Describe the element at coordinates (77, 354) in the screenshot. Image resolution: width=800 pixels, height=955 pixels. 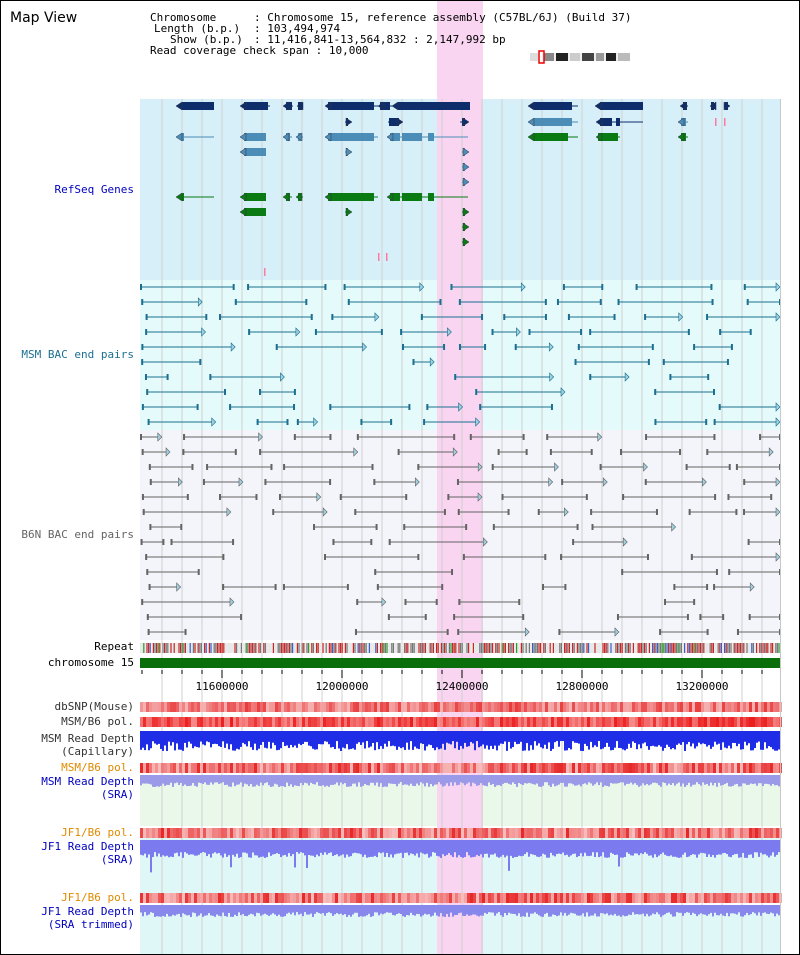
I see `track-label-msm-bac: MSM BAC end pairs` at that location.